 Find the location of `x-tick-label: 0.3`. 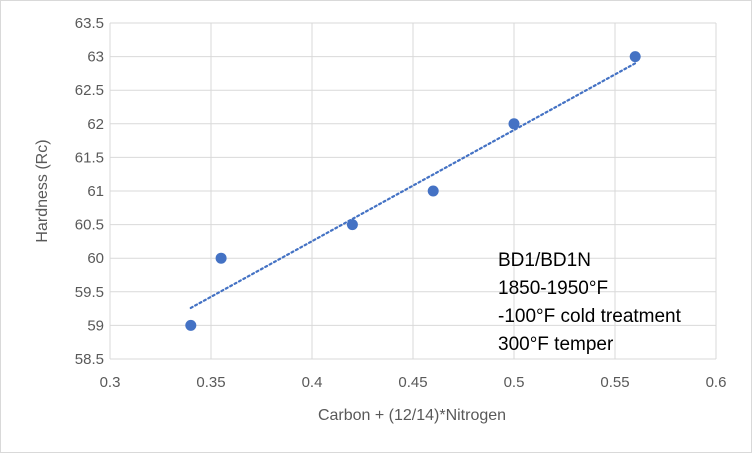

x-tick-label: 0.3 is located at coordinates (110, 382).